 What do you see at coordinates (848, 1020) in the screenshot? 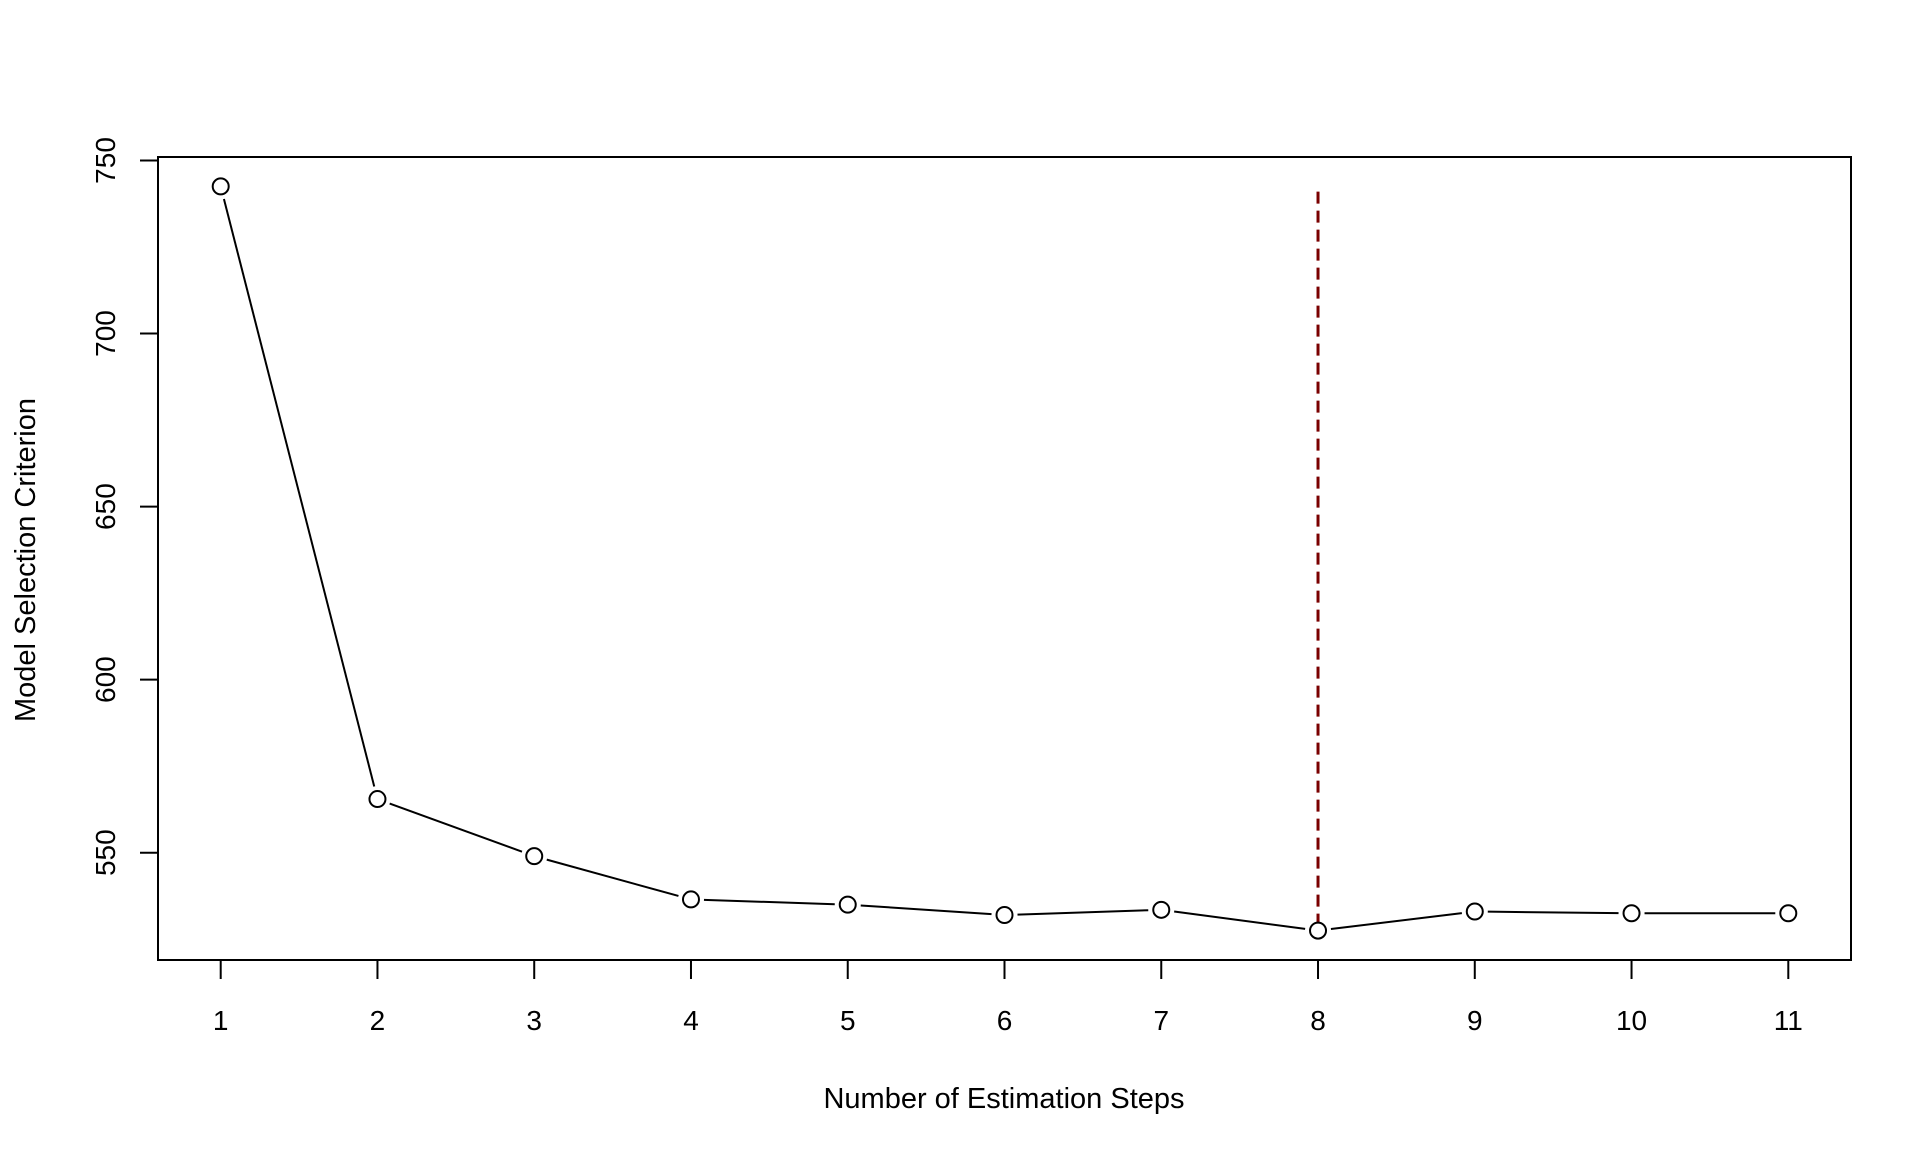
I see `x-tick-label: 5` at bounding box center [848, 1020].